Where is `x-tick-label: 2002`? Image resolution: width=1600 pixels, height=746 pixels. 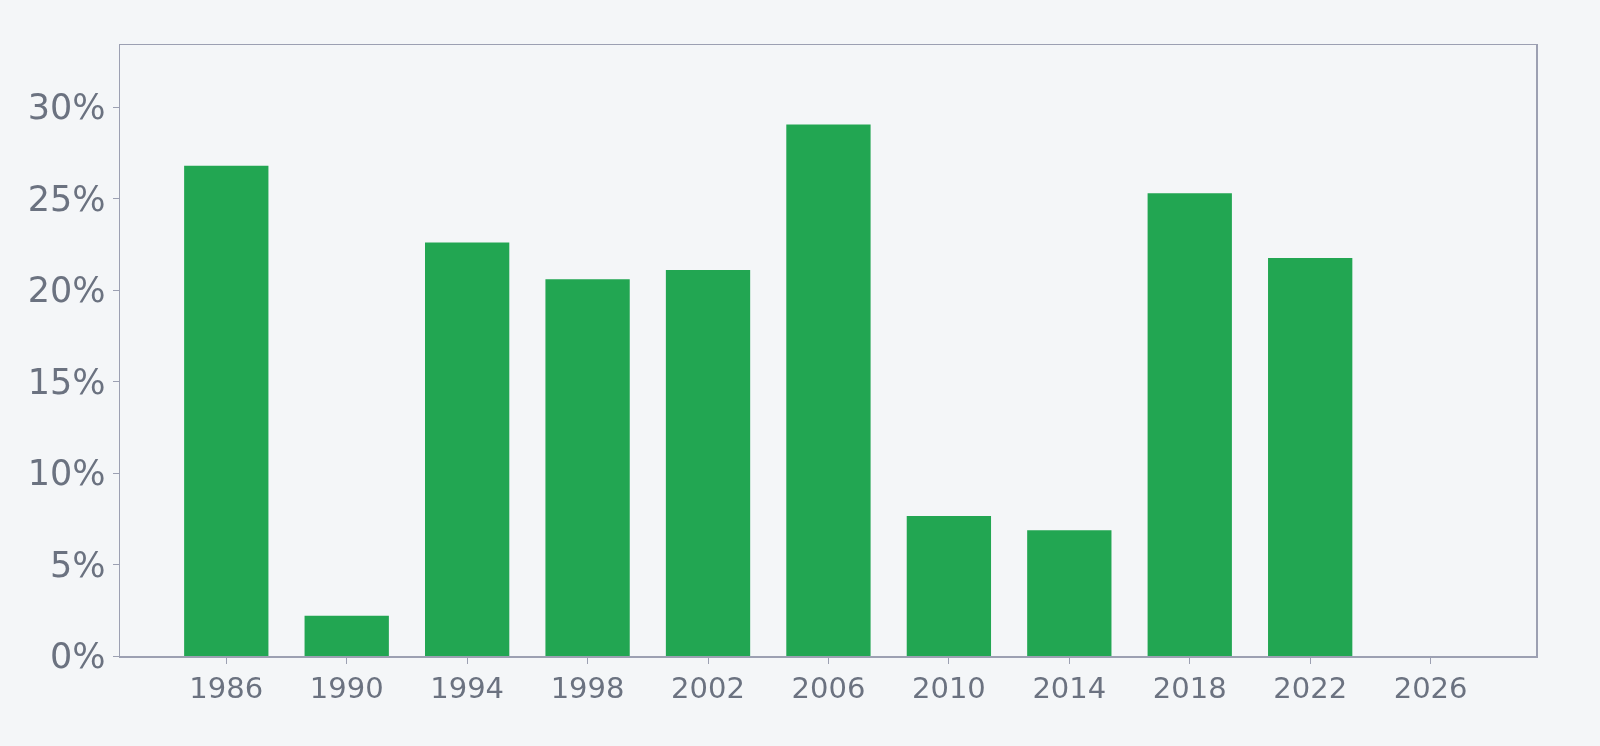
x-tick-label: 2002 is located at coordinates (708, 688).